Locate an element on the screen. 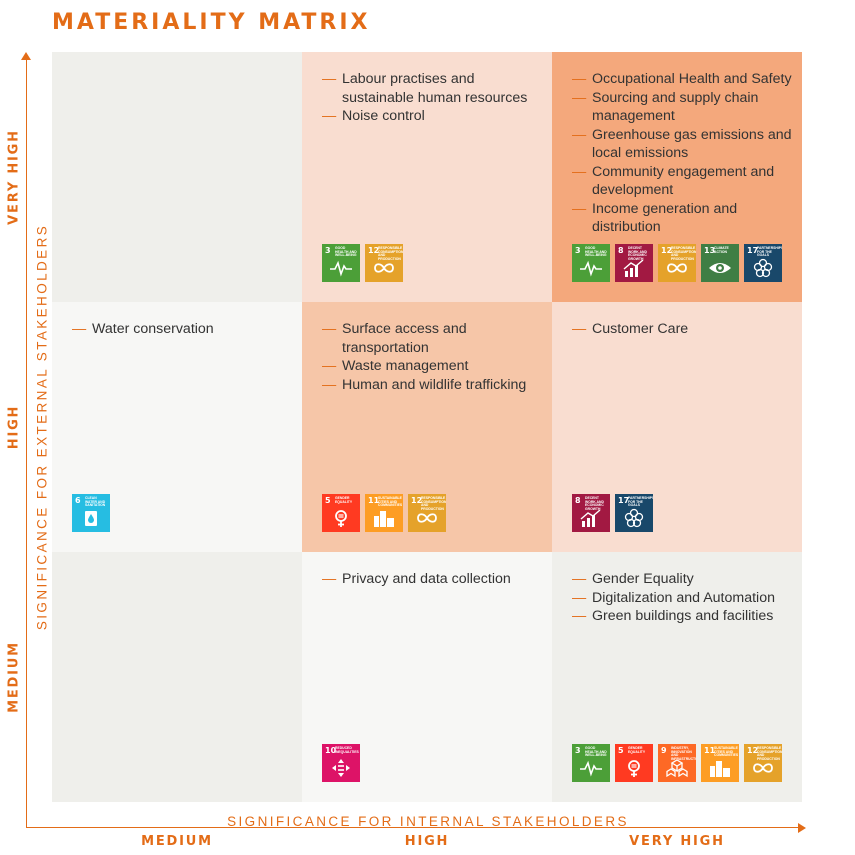  issue-item: Customer Care is located at coordinates (682, 329).